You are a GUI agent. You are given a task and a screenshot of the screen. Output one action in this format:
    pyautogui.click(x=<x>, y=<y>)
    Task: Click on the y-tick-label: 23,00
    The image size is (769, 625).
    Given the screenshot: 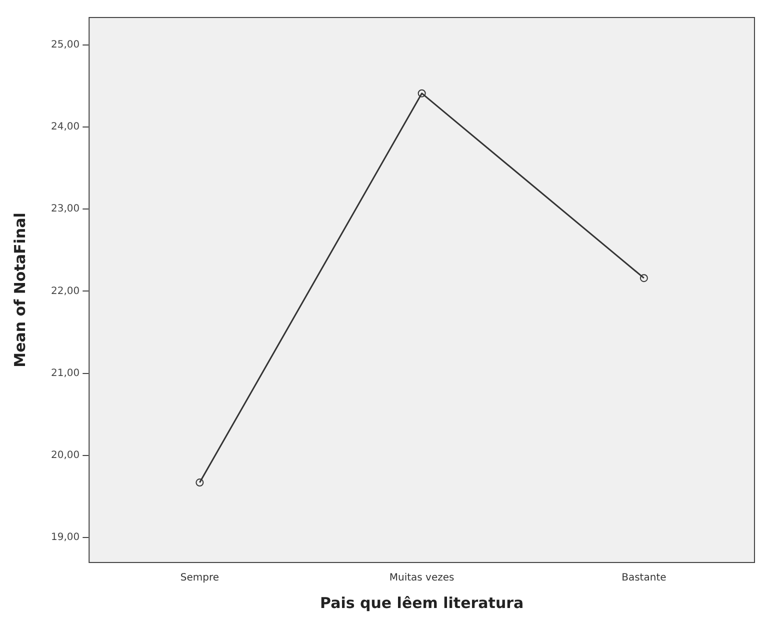 What is the action you would take?
    pyautogui.click(x=65, y=209)
    